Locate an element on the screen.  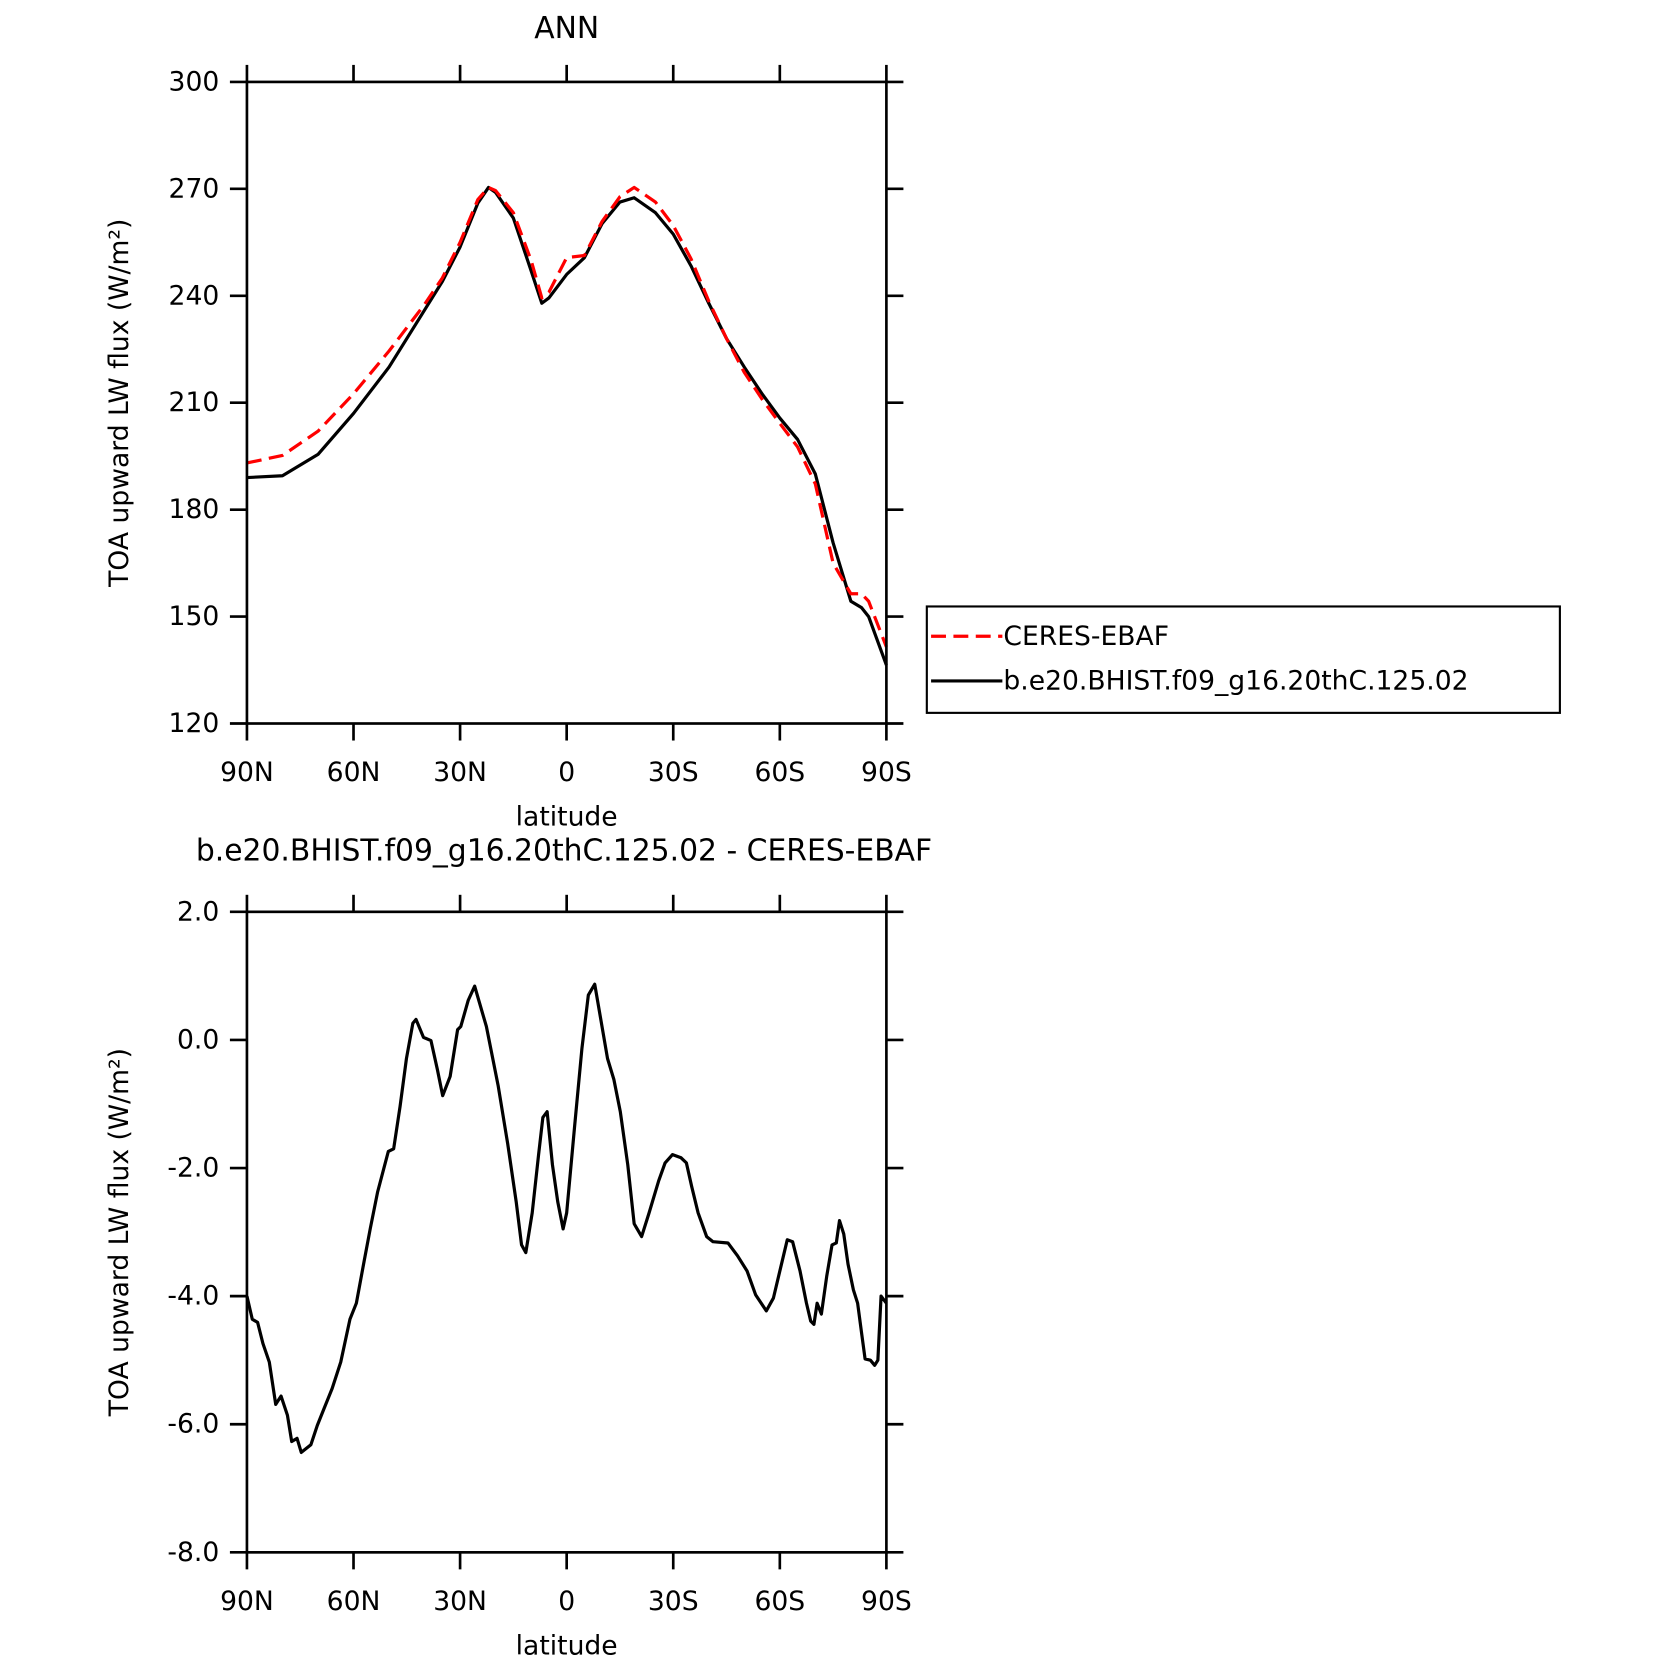
y-tick-label: 0.0 is located at coordinates (198, 1039).